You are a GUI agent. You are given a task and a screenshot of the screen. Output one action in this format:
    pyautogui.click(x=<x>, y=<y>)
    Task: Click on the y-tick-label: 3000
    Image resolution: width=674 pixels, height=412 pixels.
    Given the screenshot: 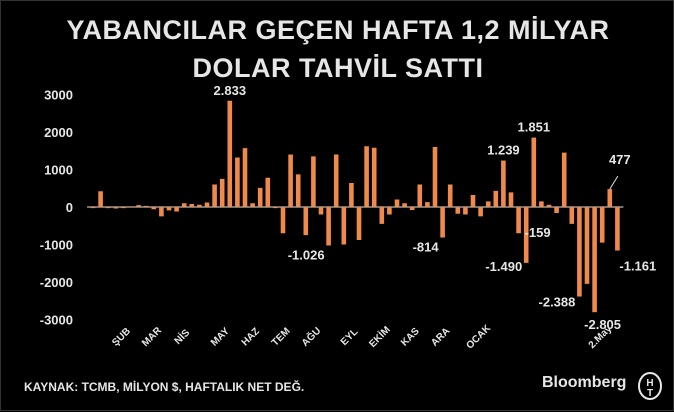 What is the action you would take?
    pyautogui.click(x=58, y=95)
    